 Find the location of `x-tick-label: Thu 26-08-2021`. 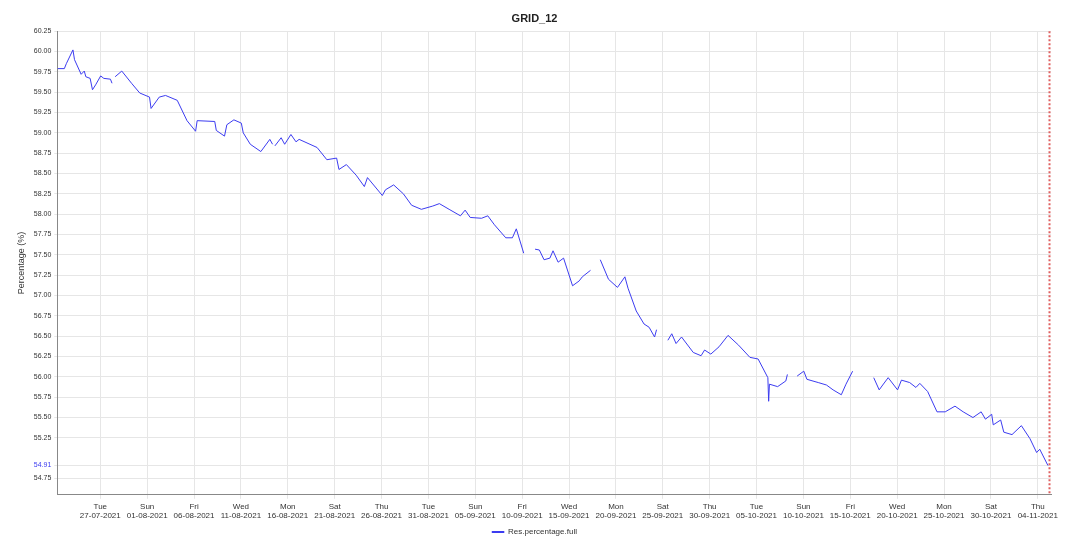

x-tick-label: Thu 26-08-2021 is located at coordinates (382, 511).